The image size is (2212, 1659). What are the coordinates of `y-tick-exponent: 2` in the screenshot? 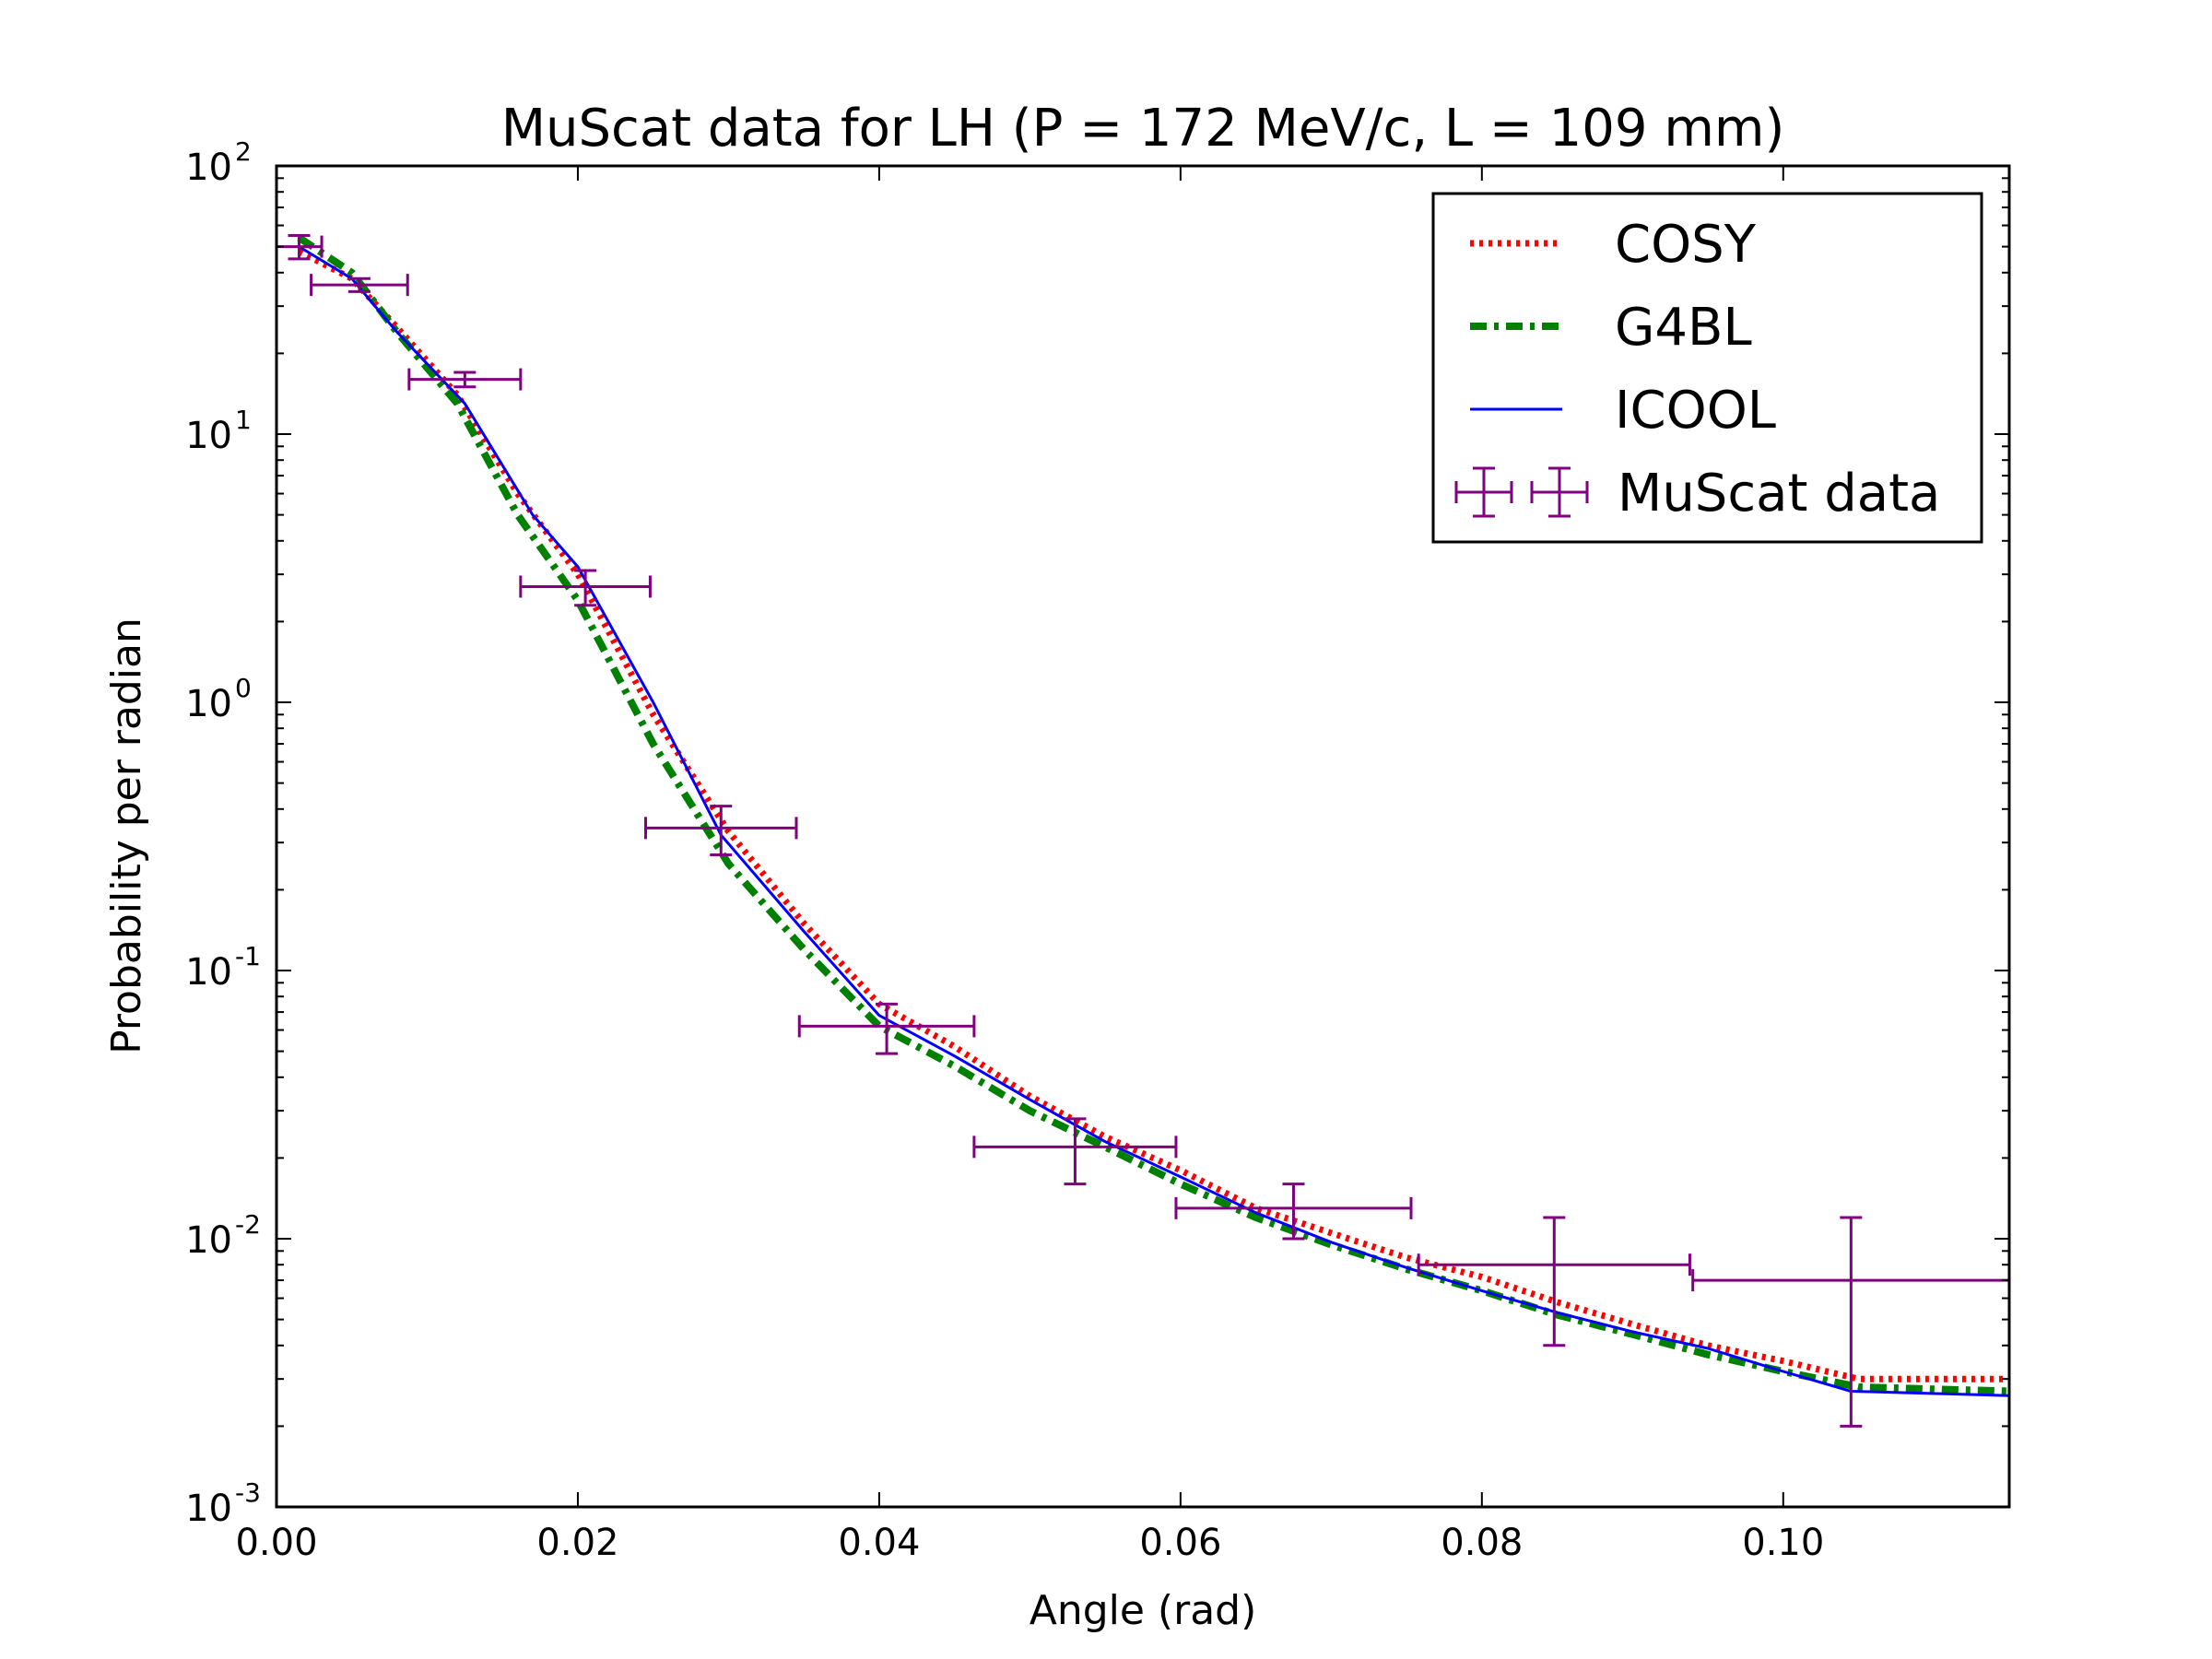 It's located at (243, 151).